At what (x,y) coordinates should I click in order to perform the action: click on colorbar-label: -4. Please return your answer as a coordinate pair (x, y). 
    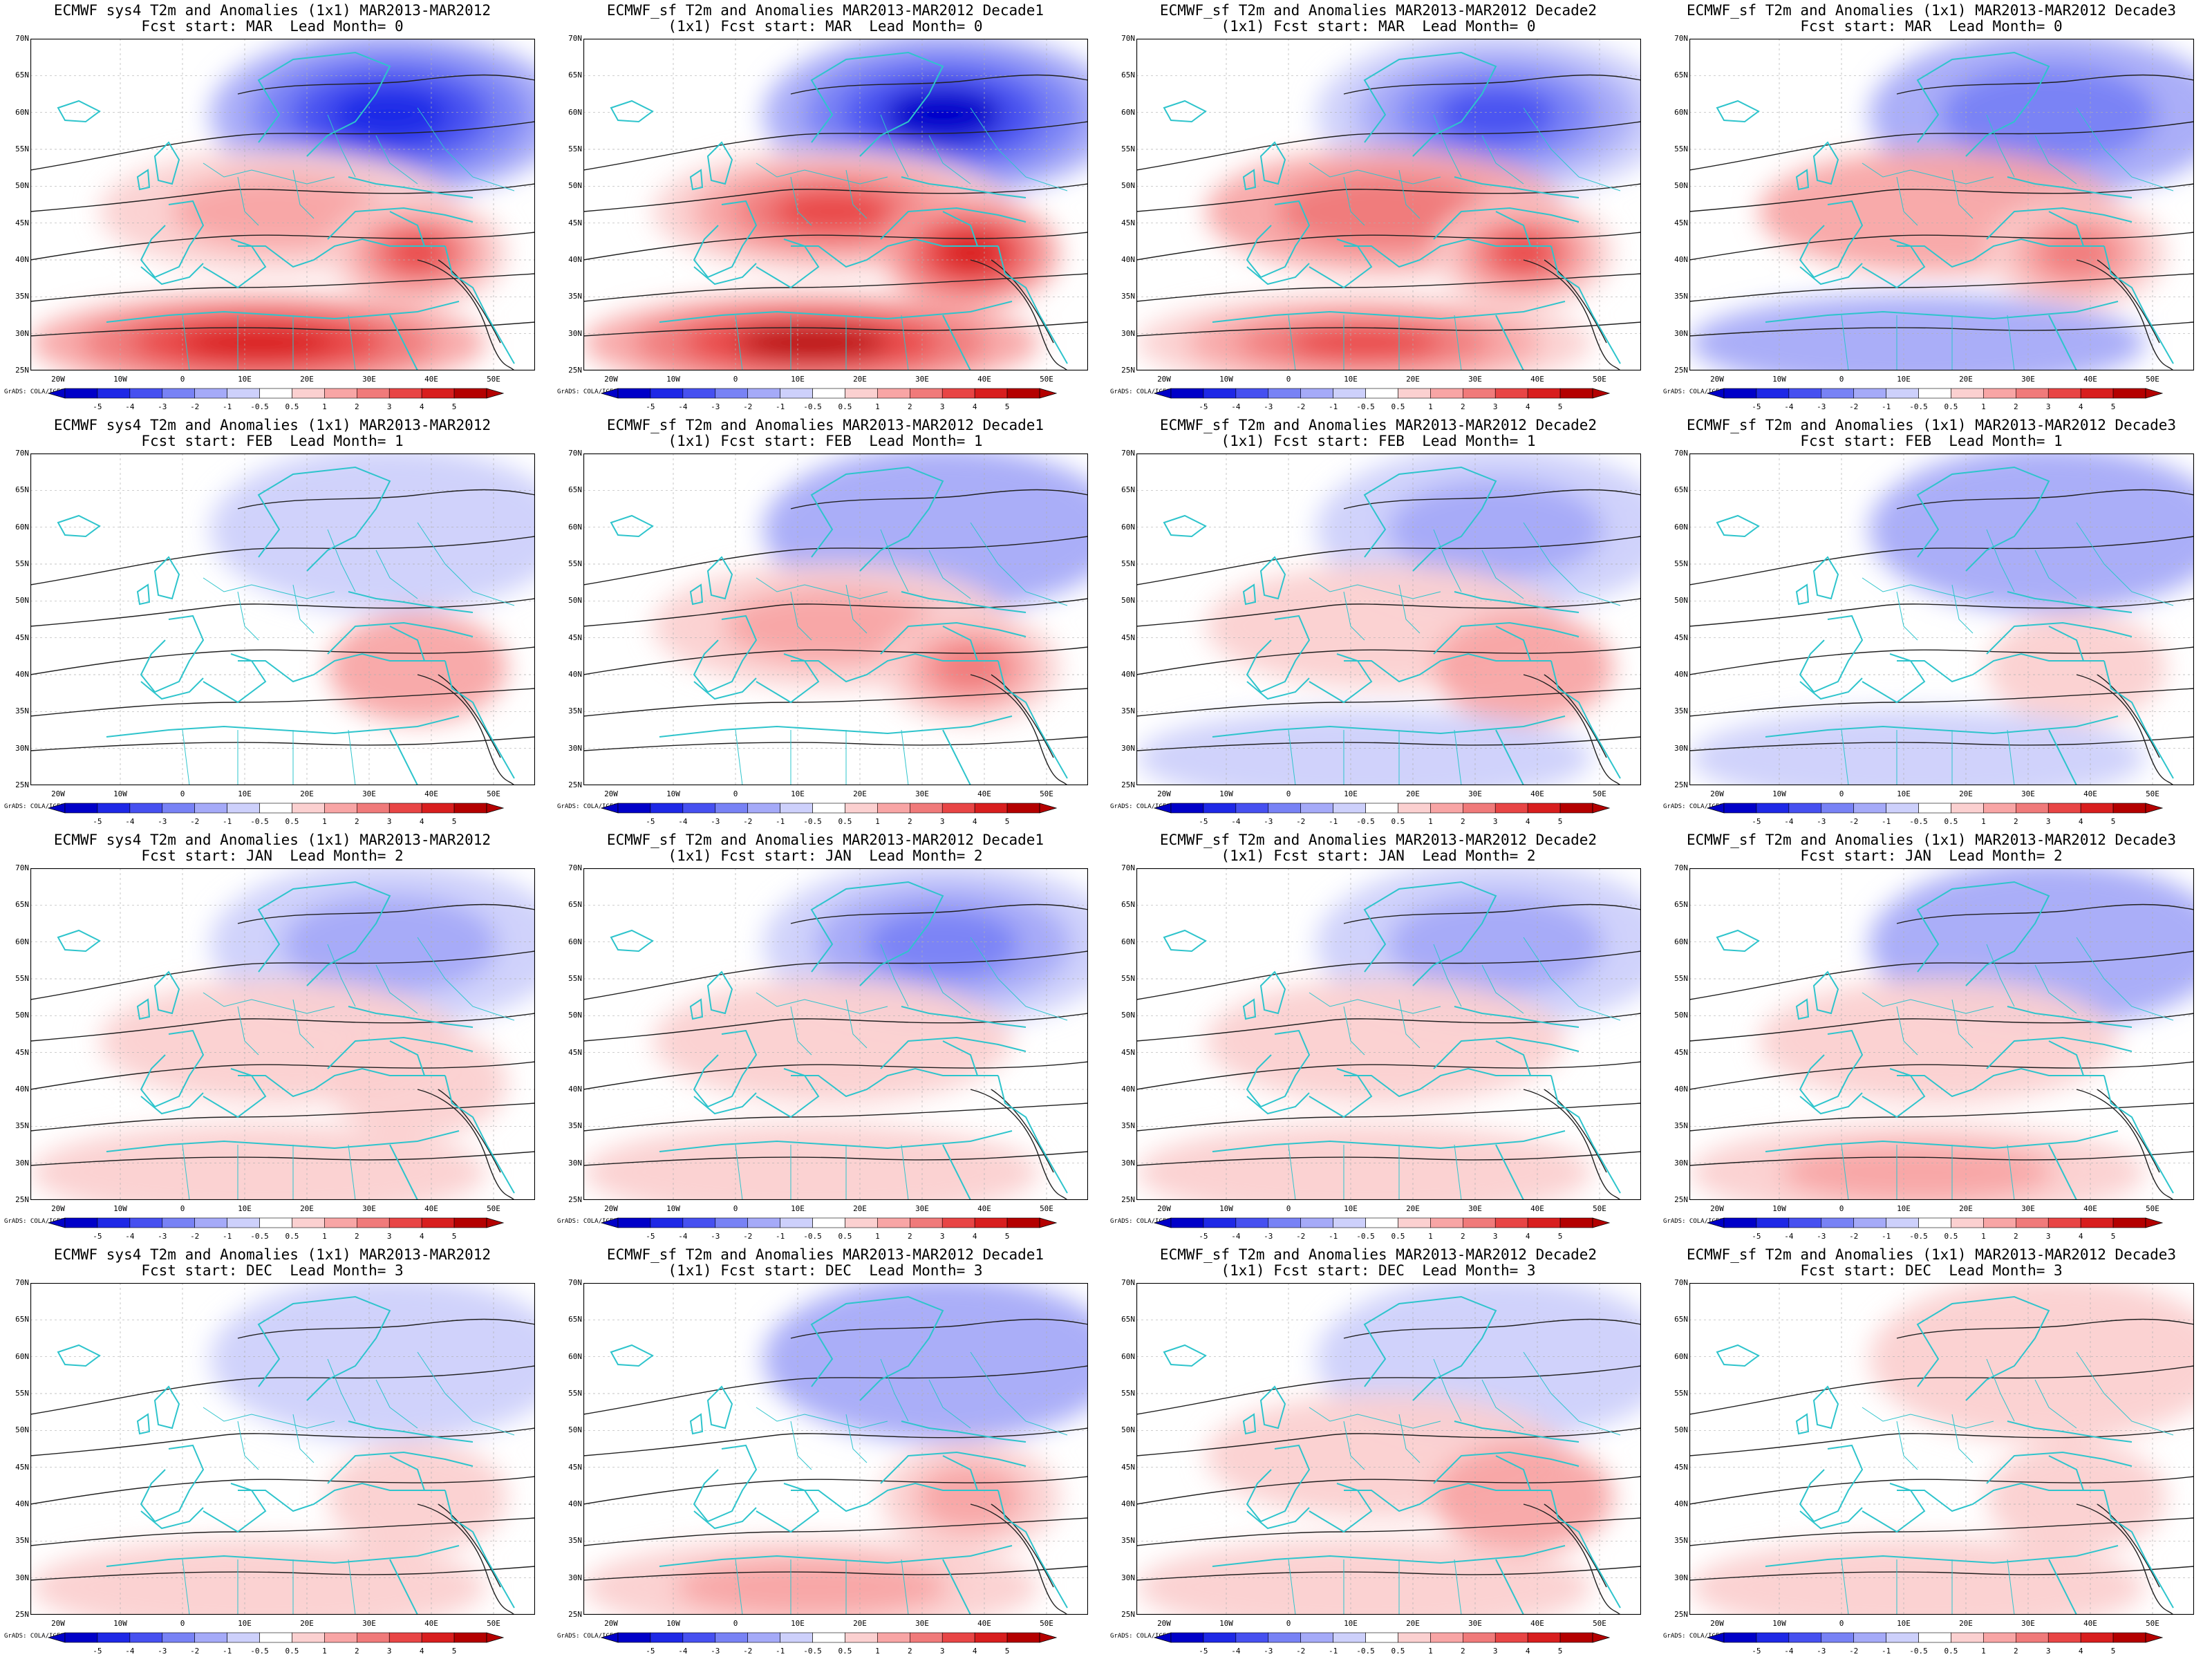
    Looking at the image, I should click on (1789, 406).